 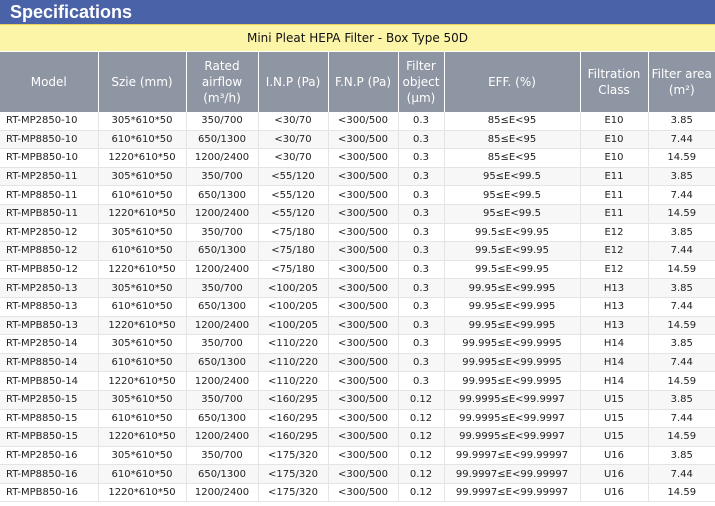 What do you see at coordinates (512, 233) in the screenshot?
I see `table-cell: 99.5≤E<99.95` at bounding box center [512, 233].